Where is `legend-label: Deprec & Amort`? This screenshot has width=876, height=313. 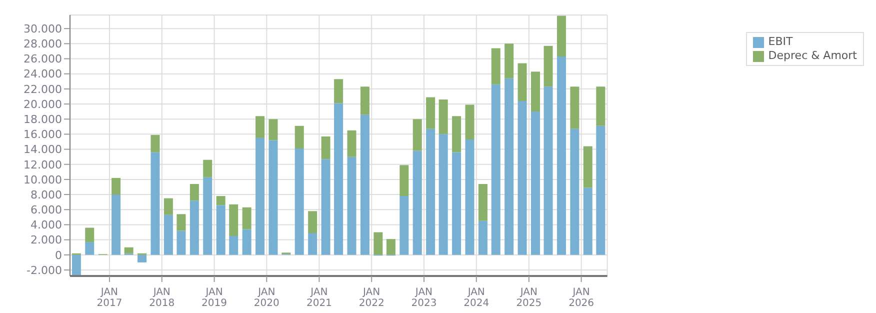 legend-label: Deprec & Amort is located at coordinates (812, 56).